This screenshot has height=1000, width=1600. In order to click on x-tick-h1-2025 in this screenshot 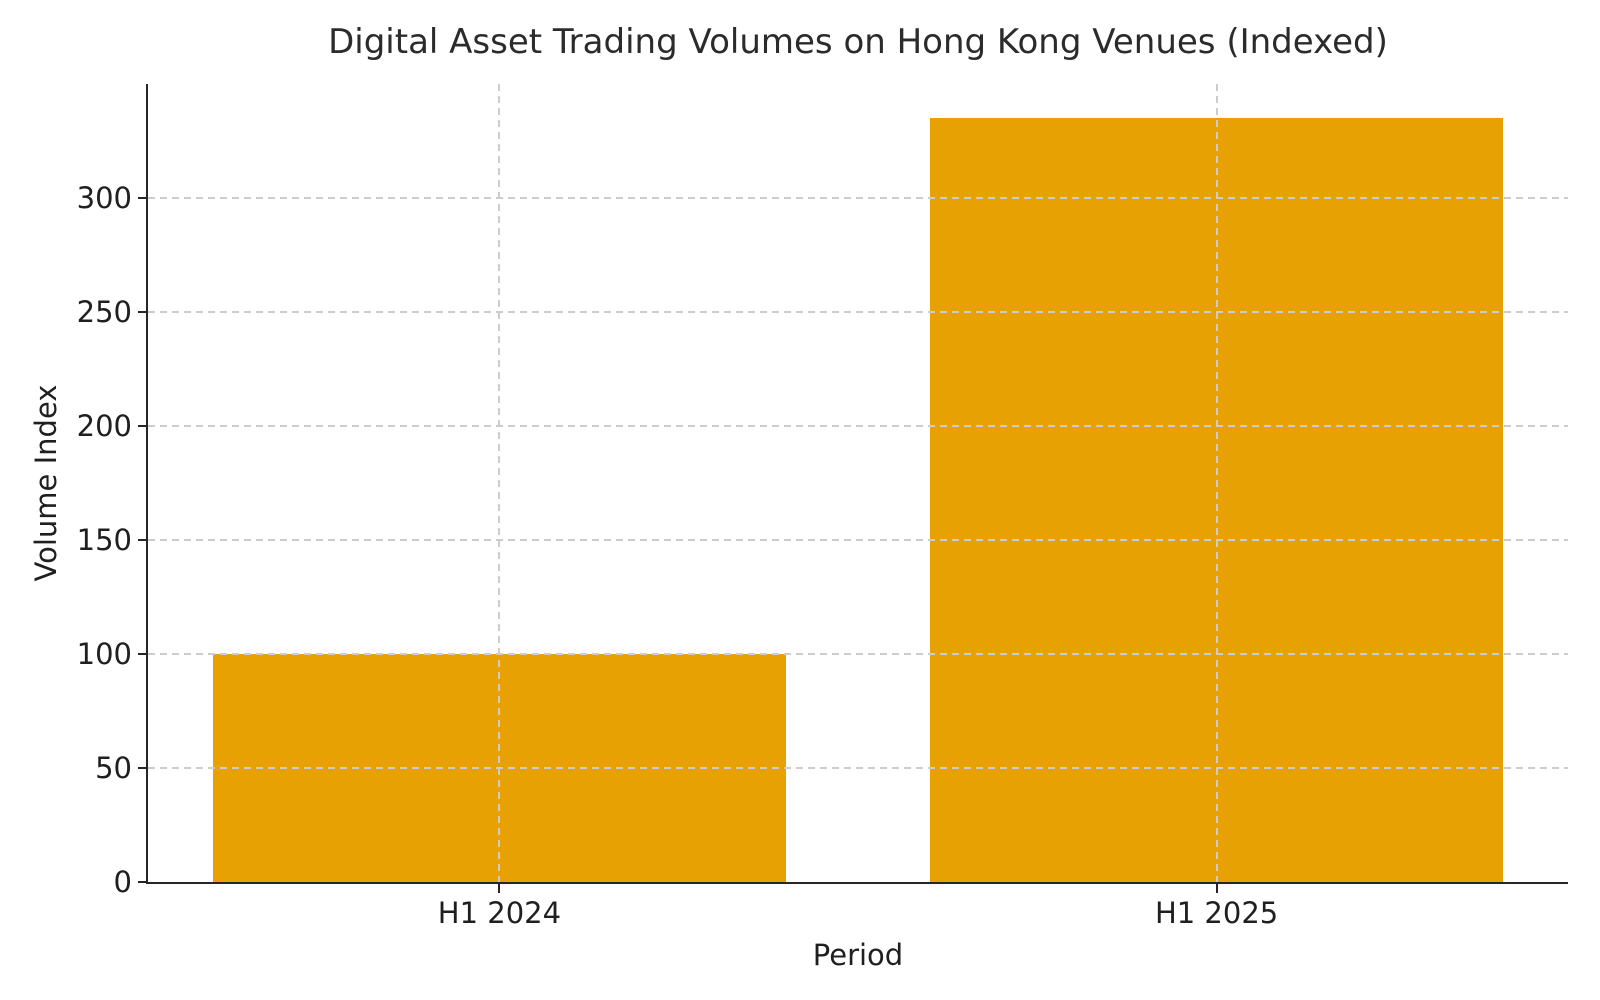, I will do `click(1216, 888)`.